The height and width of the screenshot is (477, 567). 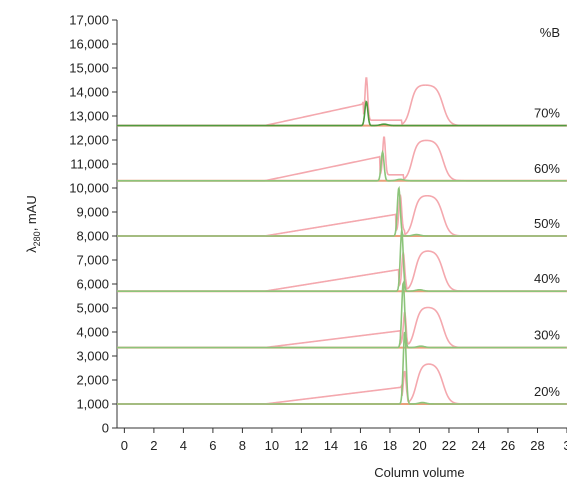 What do you see at coordinates (331, 445) in the screenshot?
I see `x-tick-label: 14` at bounding box center [331, 445].